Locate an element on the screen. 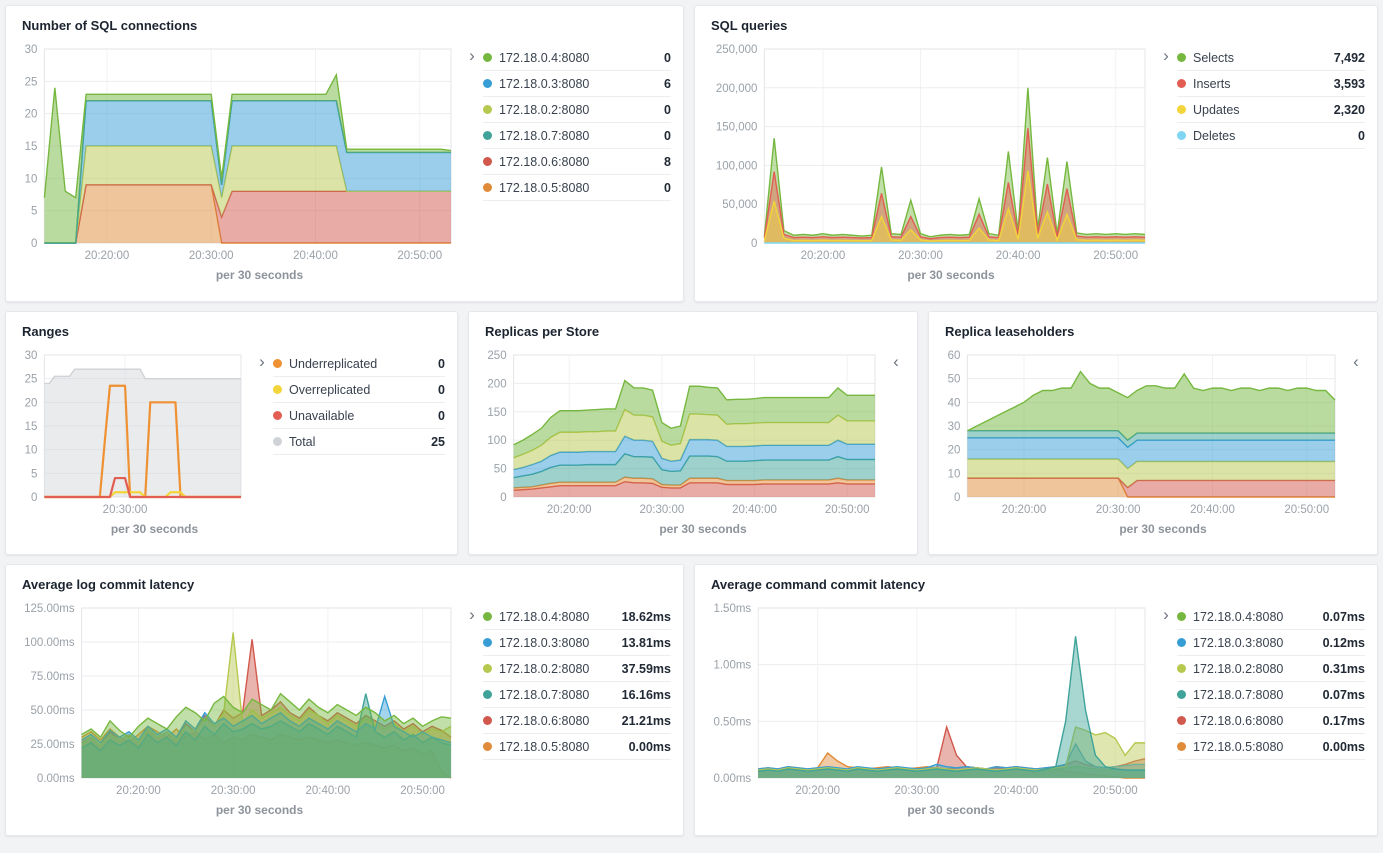  legend-item: 172.18.0.7:8080 0 is located at coordinates (577, 136).